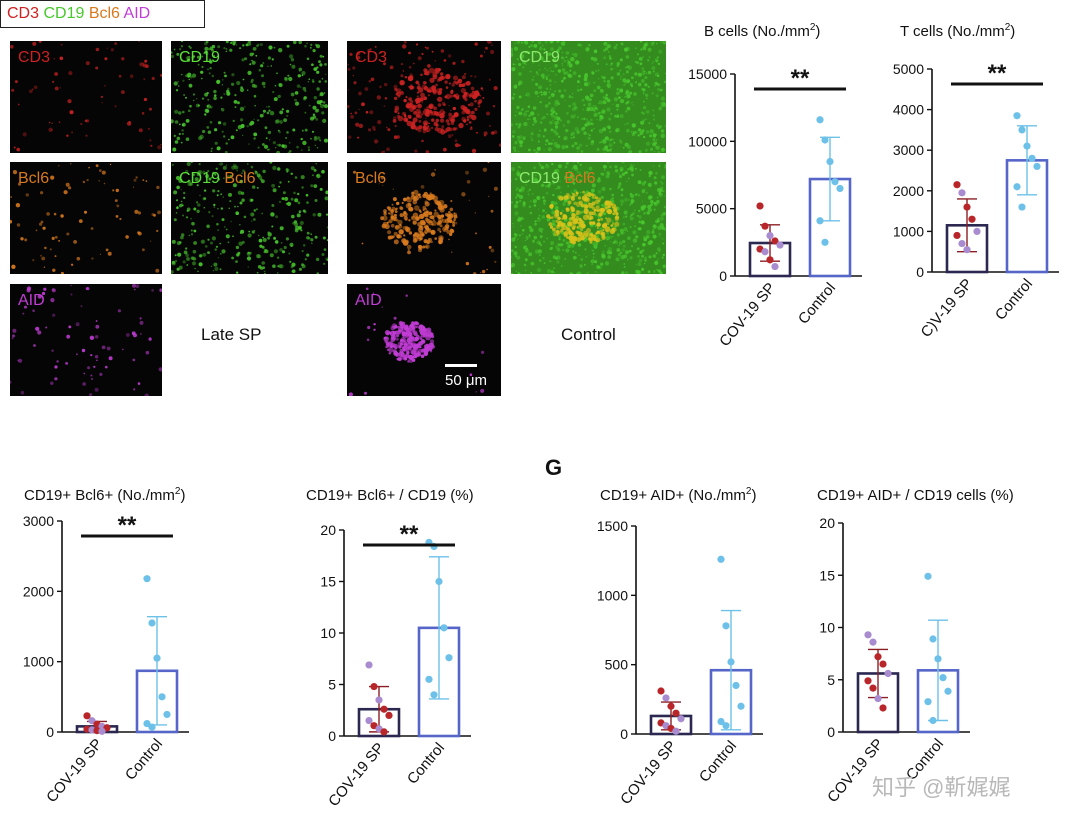  I want to click on y-tick-label: 1000, so click(908, 231).